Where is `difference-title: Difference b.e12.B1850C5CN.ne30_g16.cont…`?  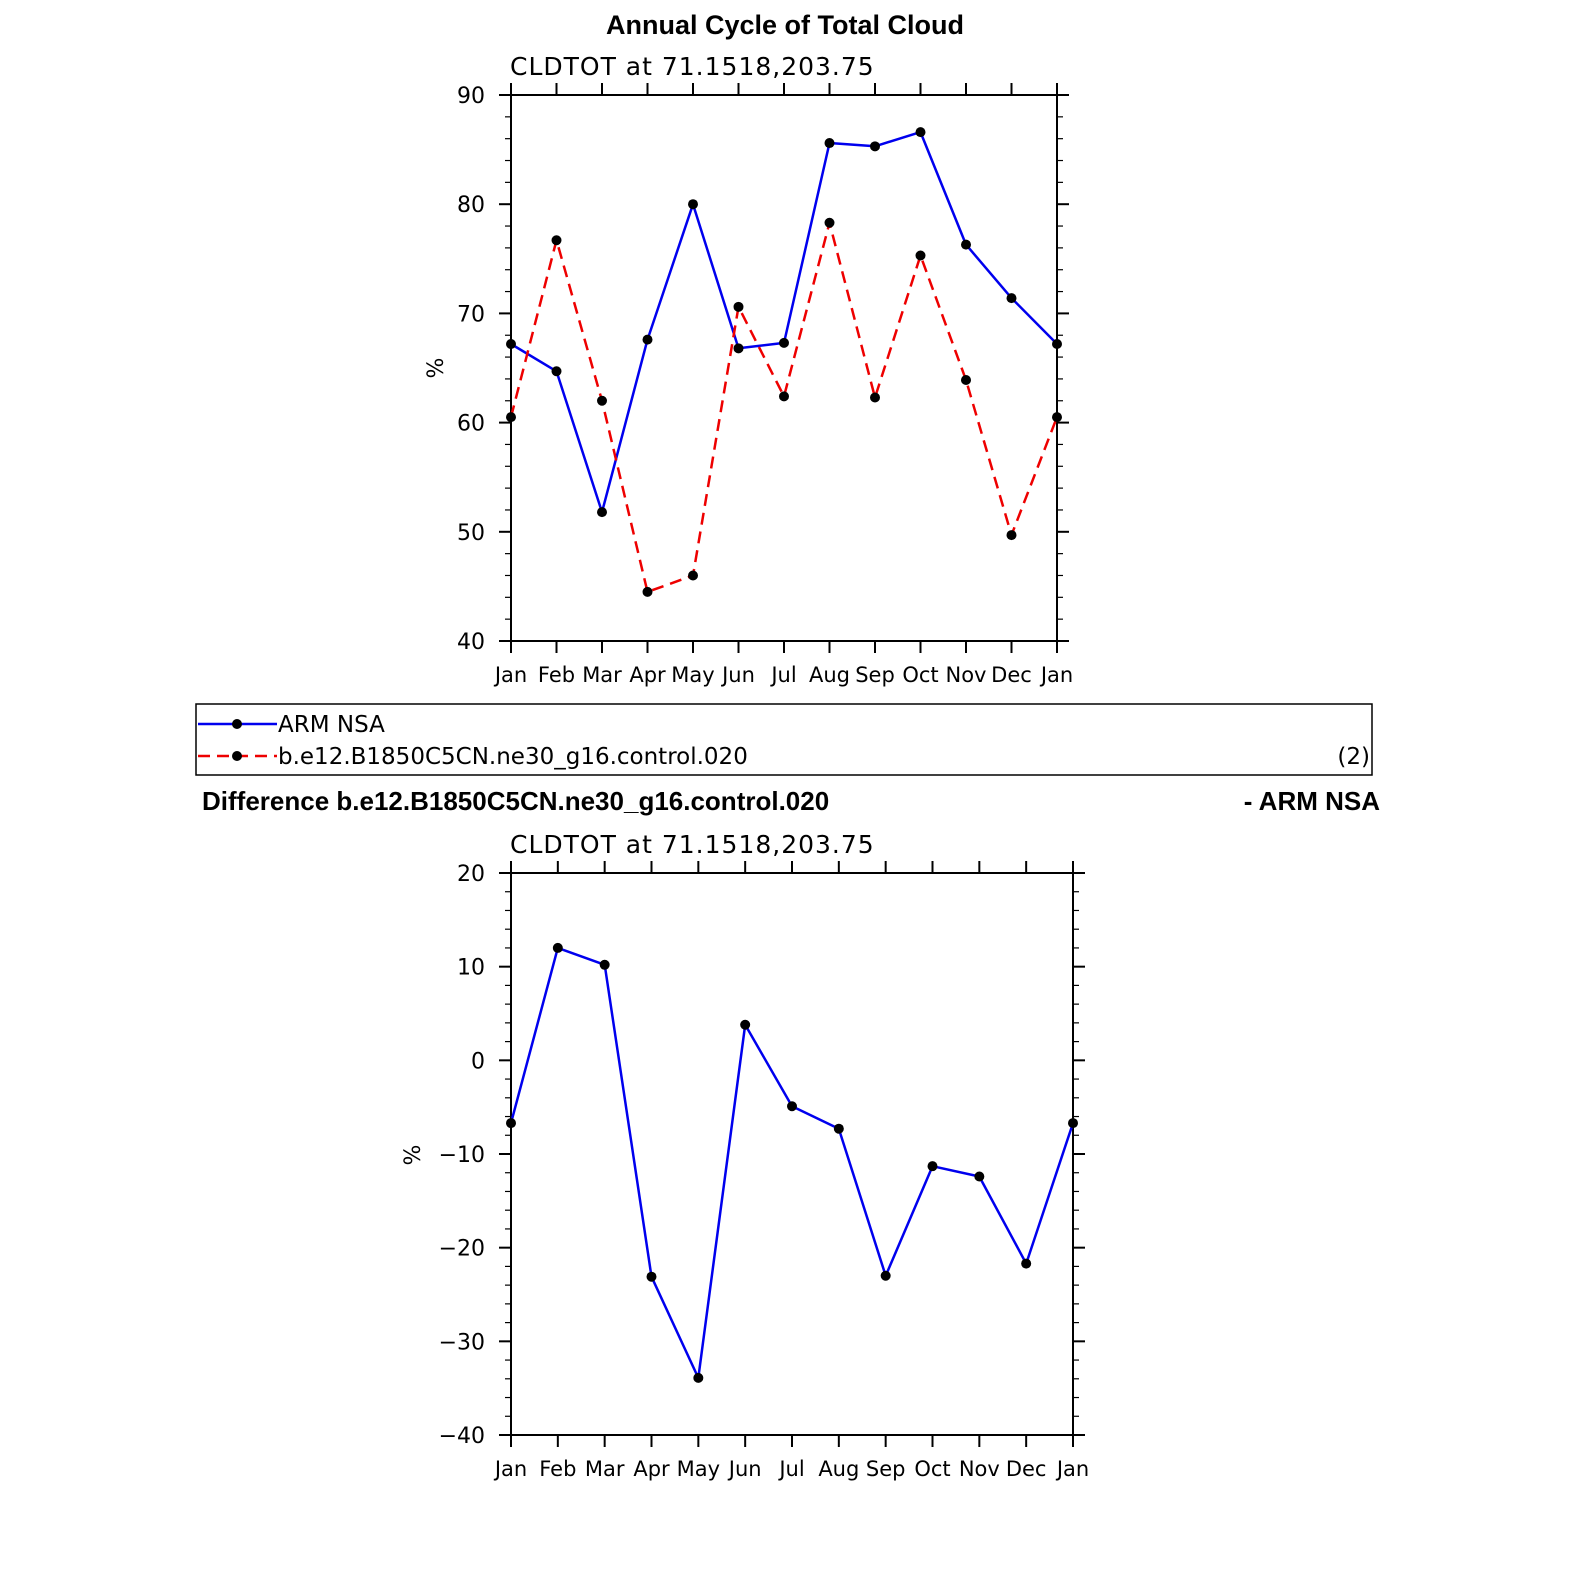
difference-title: Difference b.e12.B1850C5CN.ne30_g16.cont… is located at coordinates (515, 801).